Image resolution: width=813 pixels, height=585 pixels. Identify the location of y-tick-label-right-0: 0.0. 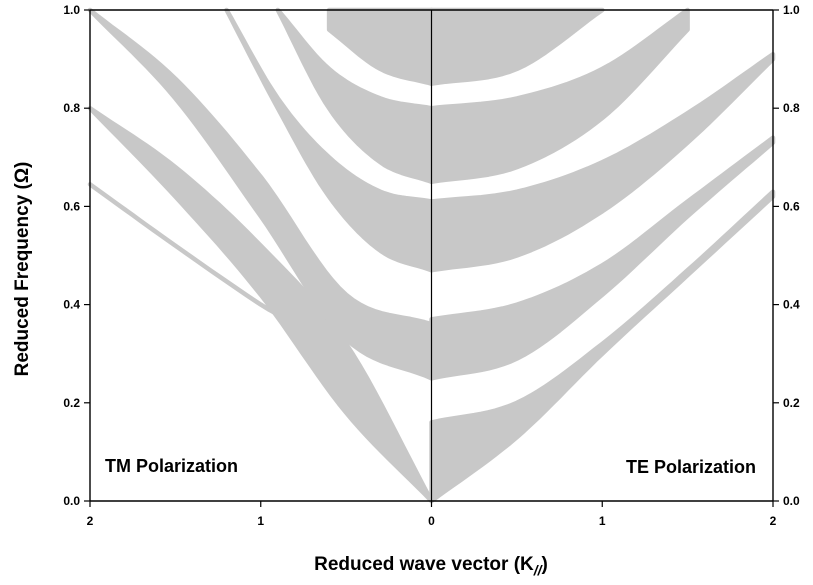
(791, 501).